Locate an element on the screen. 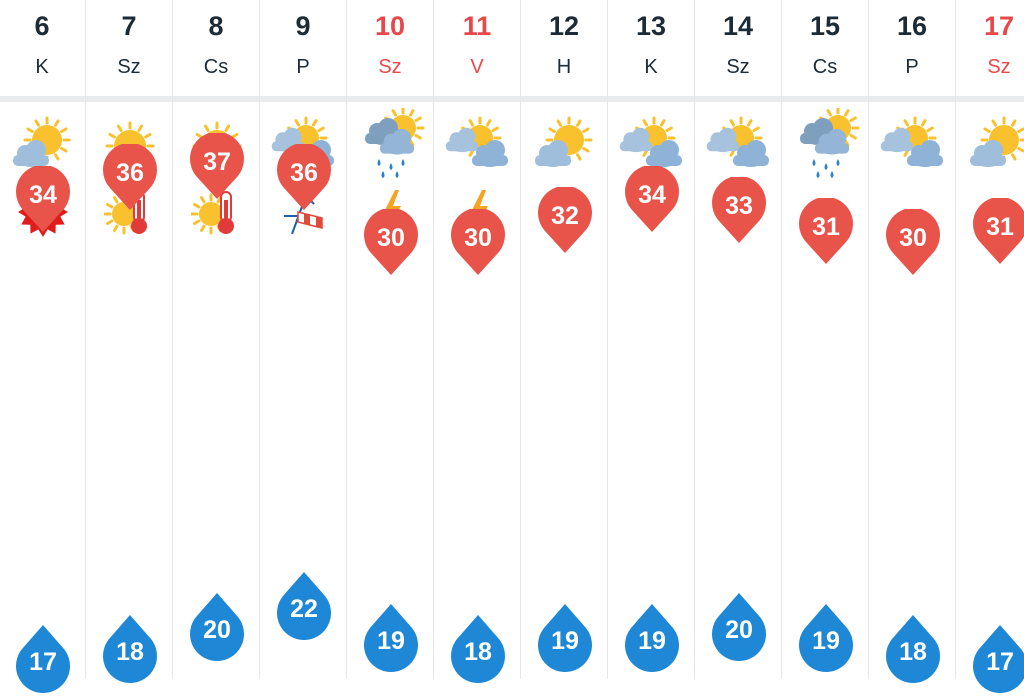 The width and height of the screenshot is (1024, 698). day-column-12: 12 H 32 19 is located at coordinates (564, 339).